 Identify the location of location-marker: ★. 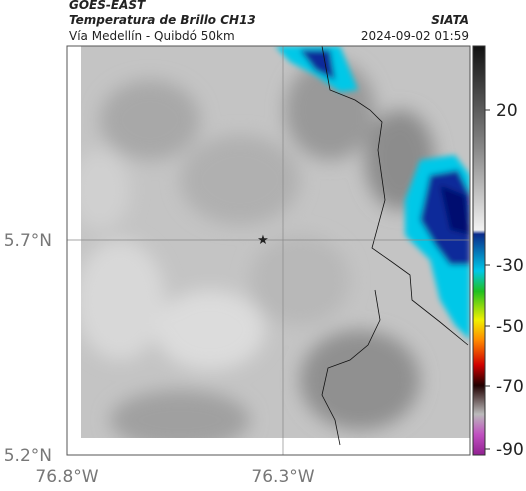
(263, 240).